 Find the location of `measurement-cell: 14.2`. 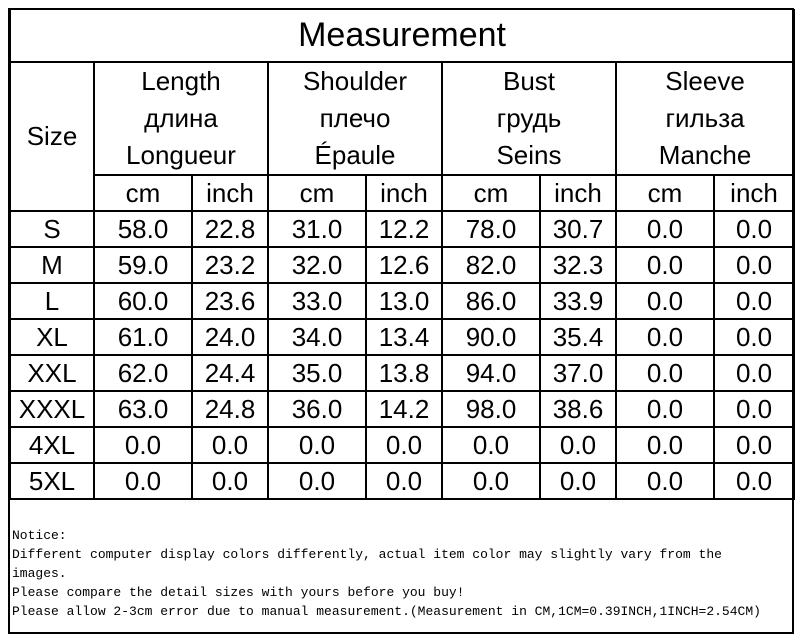

measurement-cell: 14.2 is located at coordinates (404, 409).